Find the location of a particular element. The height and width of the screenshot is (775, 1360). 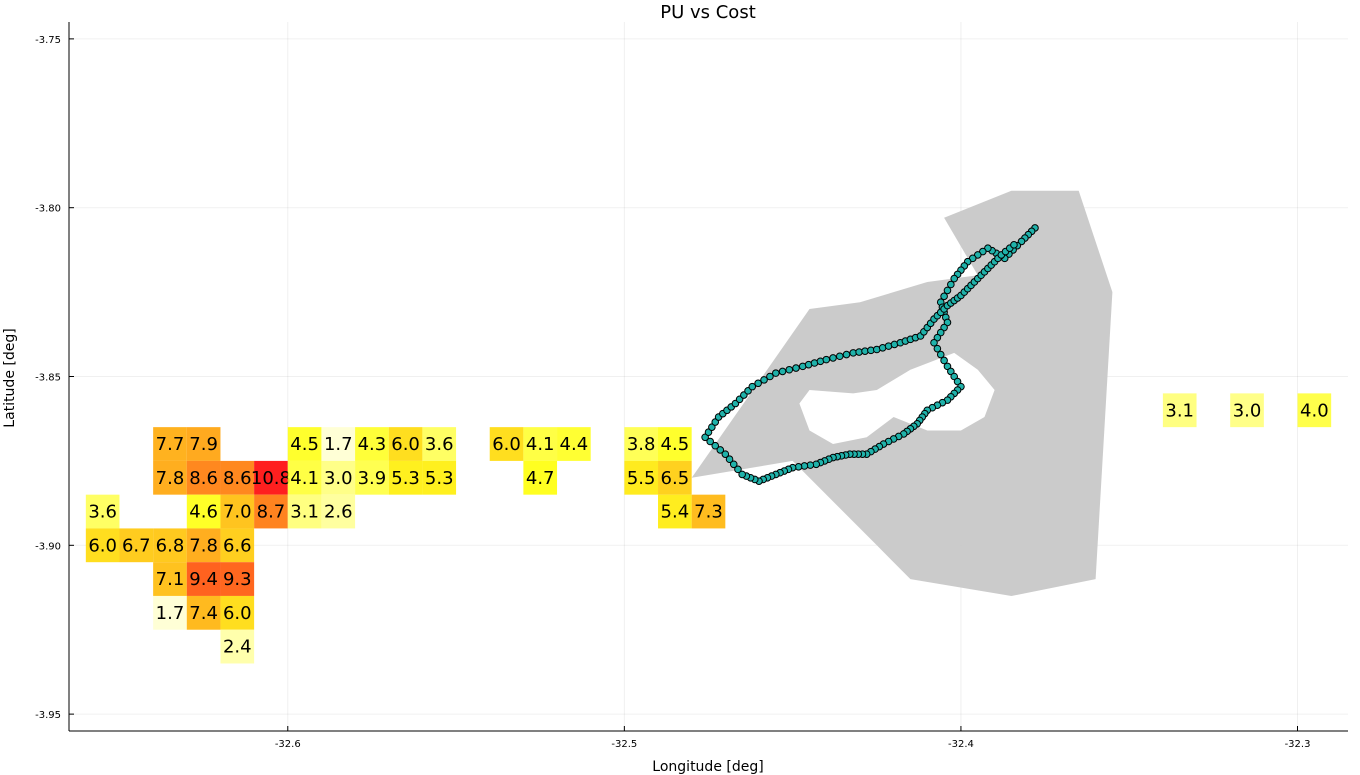

cell-value-label: 7.4 is located at coordinates (203, 613).